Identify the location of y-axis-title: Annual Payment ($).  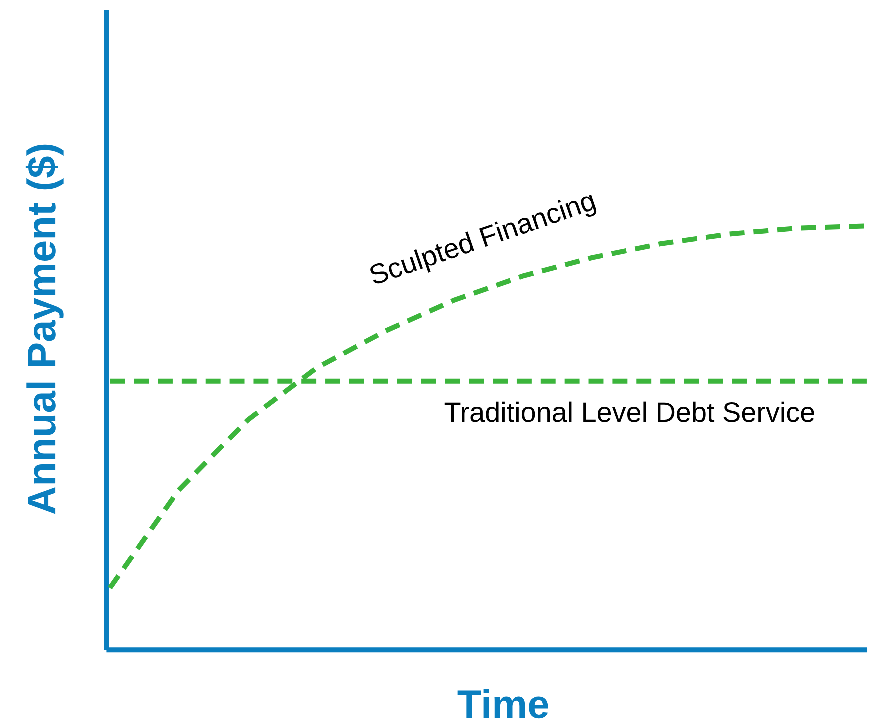
(45, 329).